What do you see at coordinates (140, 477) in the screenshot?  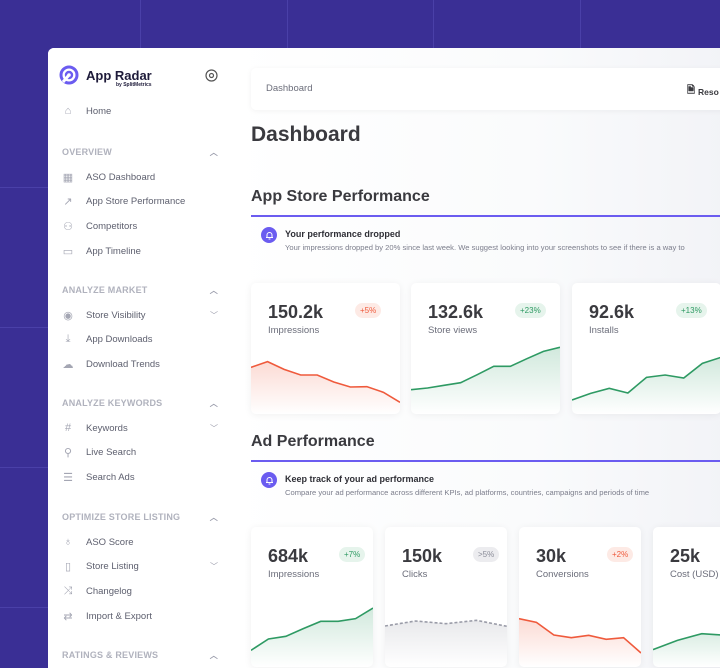 I see `sidebar-item: ☰ Search Ads` at bounding box center [140, 477].